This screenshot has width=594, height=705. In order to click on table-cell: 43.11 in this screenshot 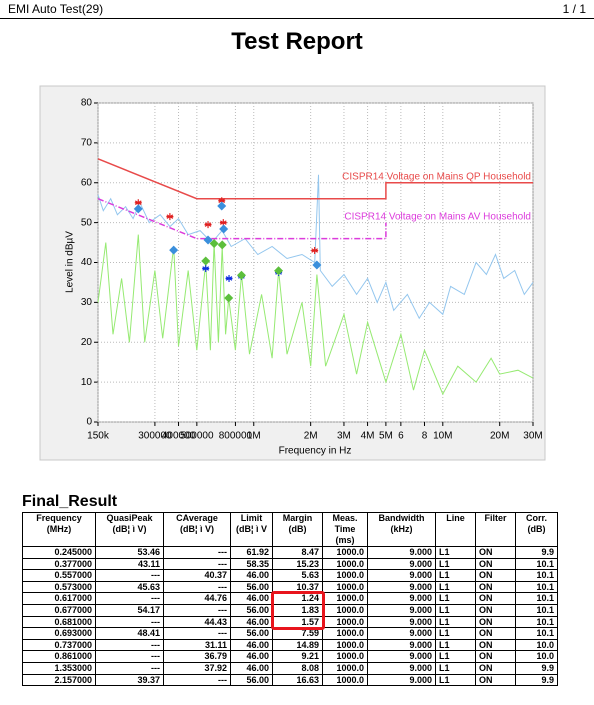, I will do `click(129, 564)`.